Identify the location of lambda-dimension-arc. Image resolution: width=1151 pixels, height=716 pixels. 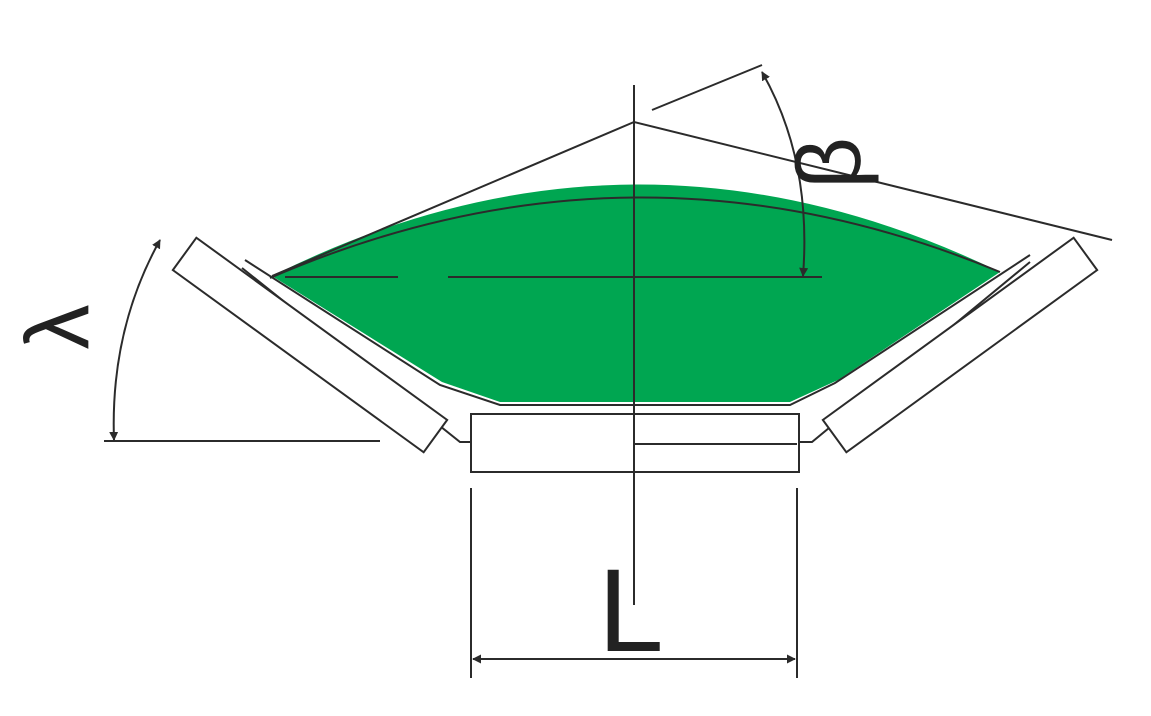
(135, 340).